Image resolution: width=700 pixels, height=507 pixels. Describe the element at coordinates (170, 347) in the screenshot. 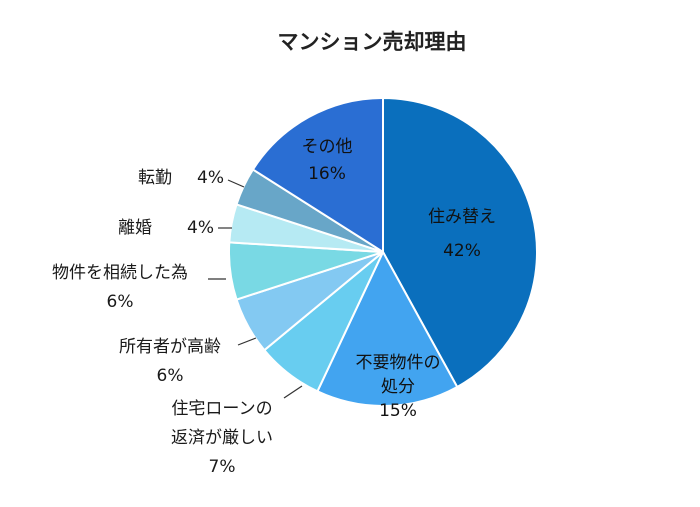

I see `slice-label-3-line-0: 所有者が高齢` at that location.